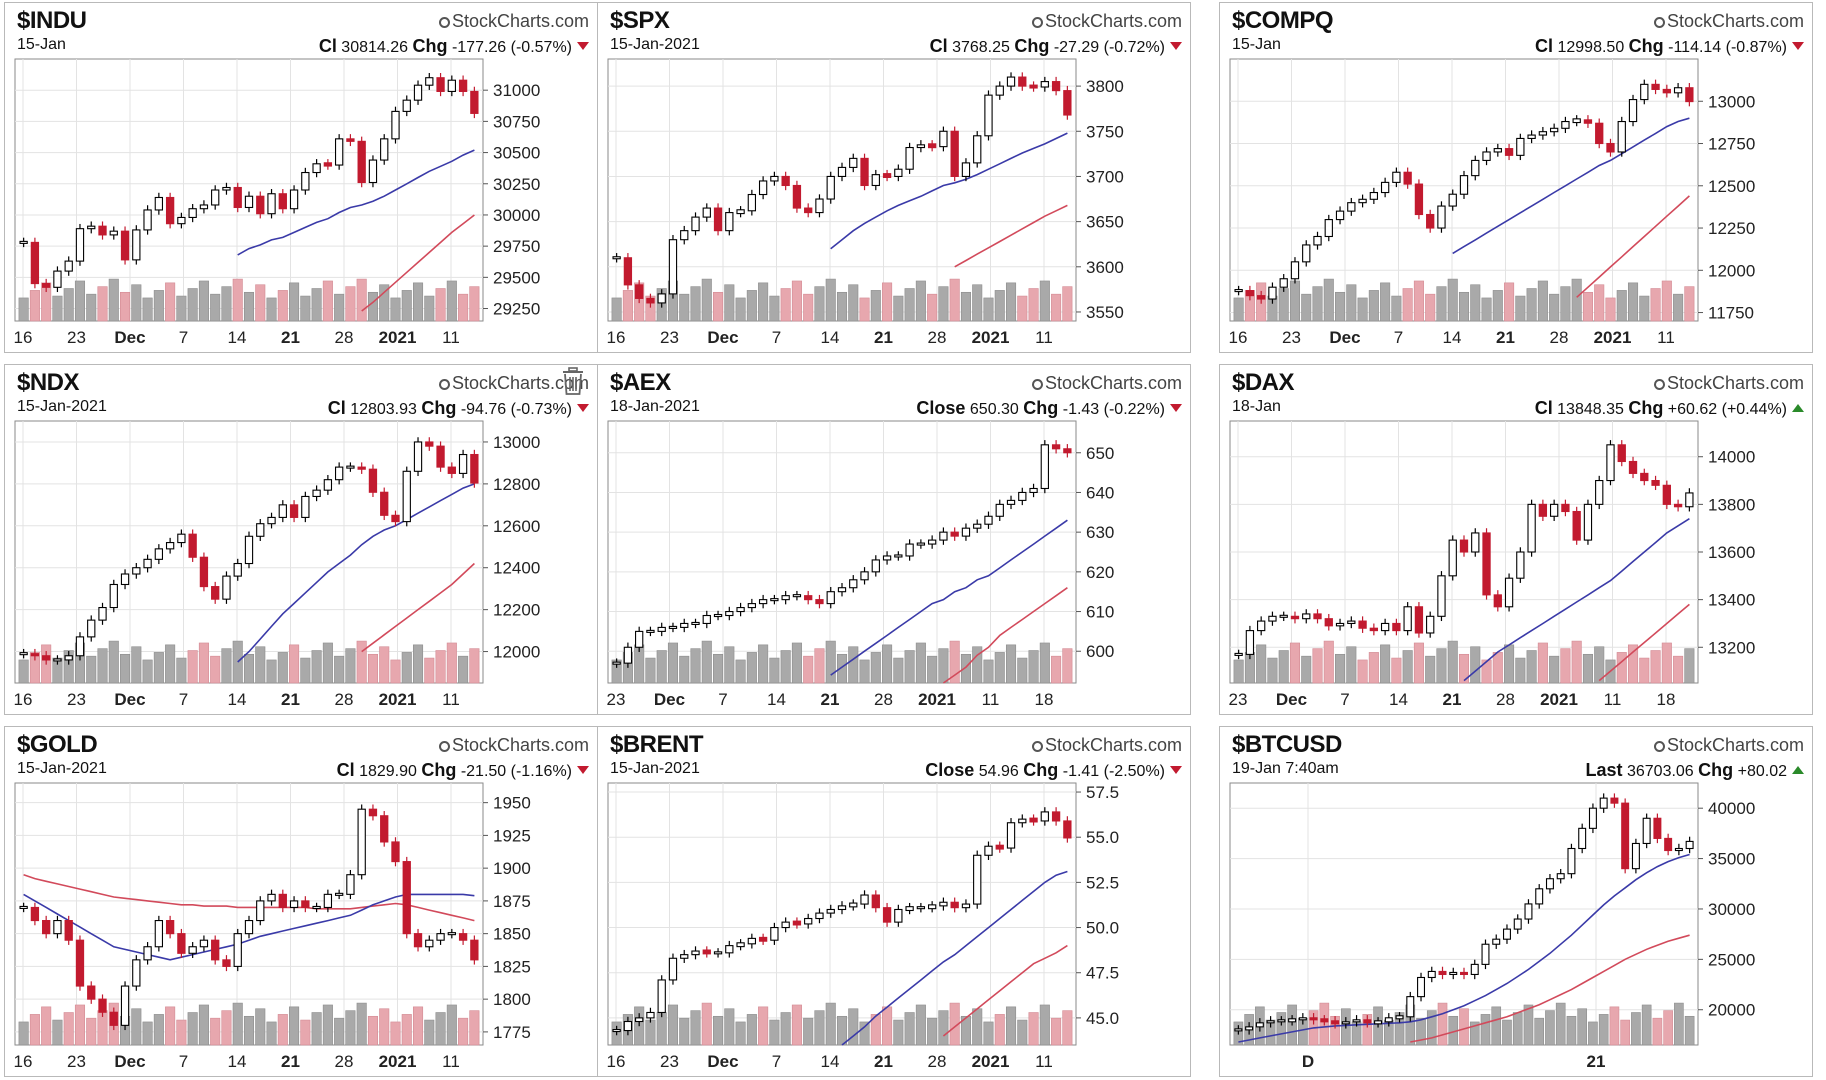  I want to click on chg-label: Chg, so click(1032, 46).